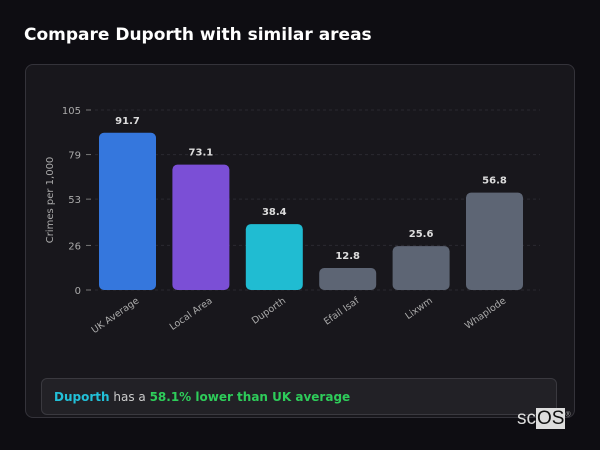 The width and height of the screenshot is (600, 450). What do you see at coordinates (274, 212) in the screenshot?
I see `data-label: 38.4` at bounding box center [274, 212].